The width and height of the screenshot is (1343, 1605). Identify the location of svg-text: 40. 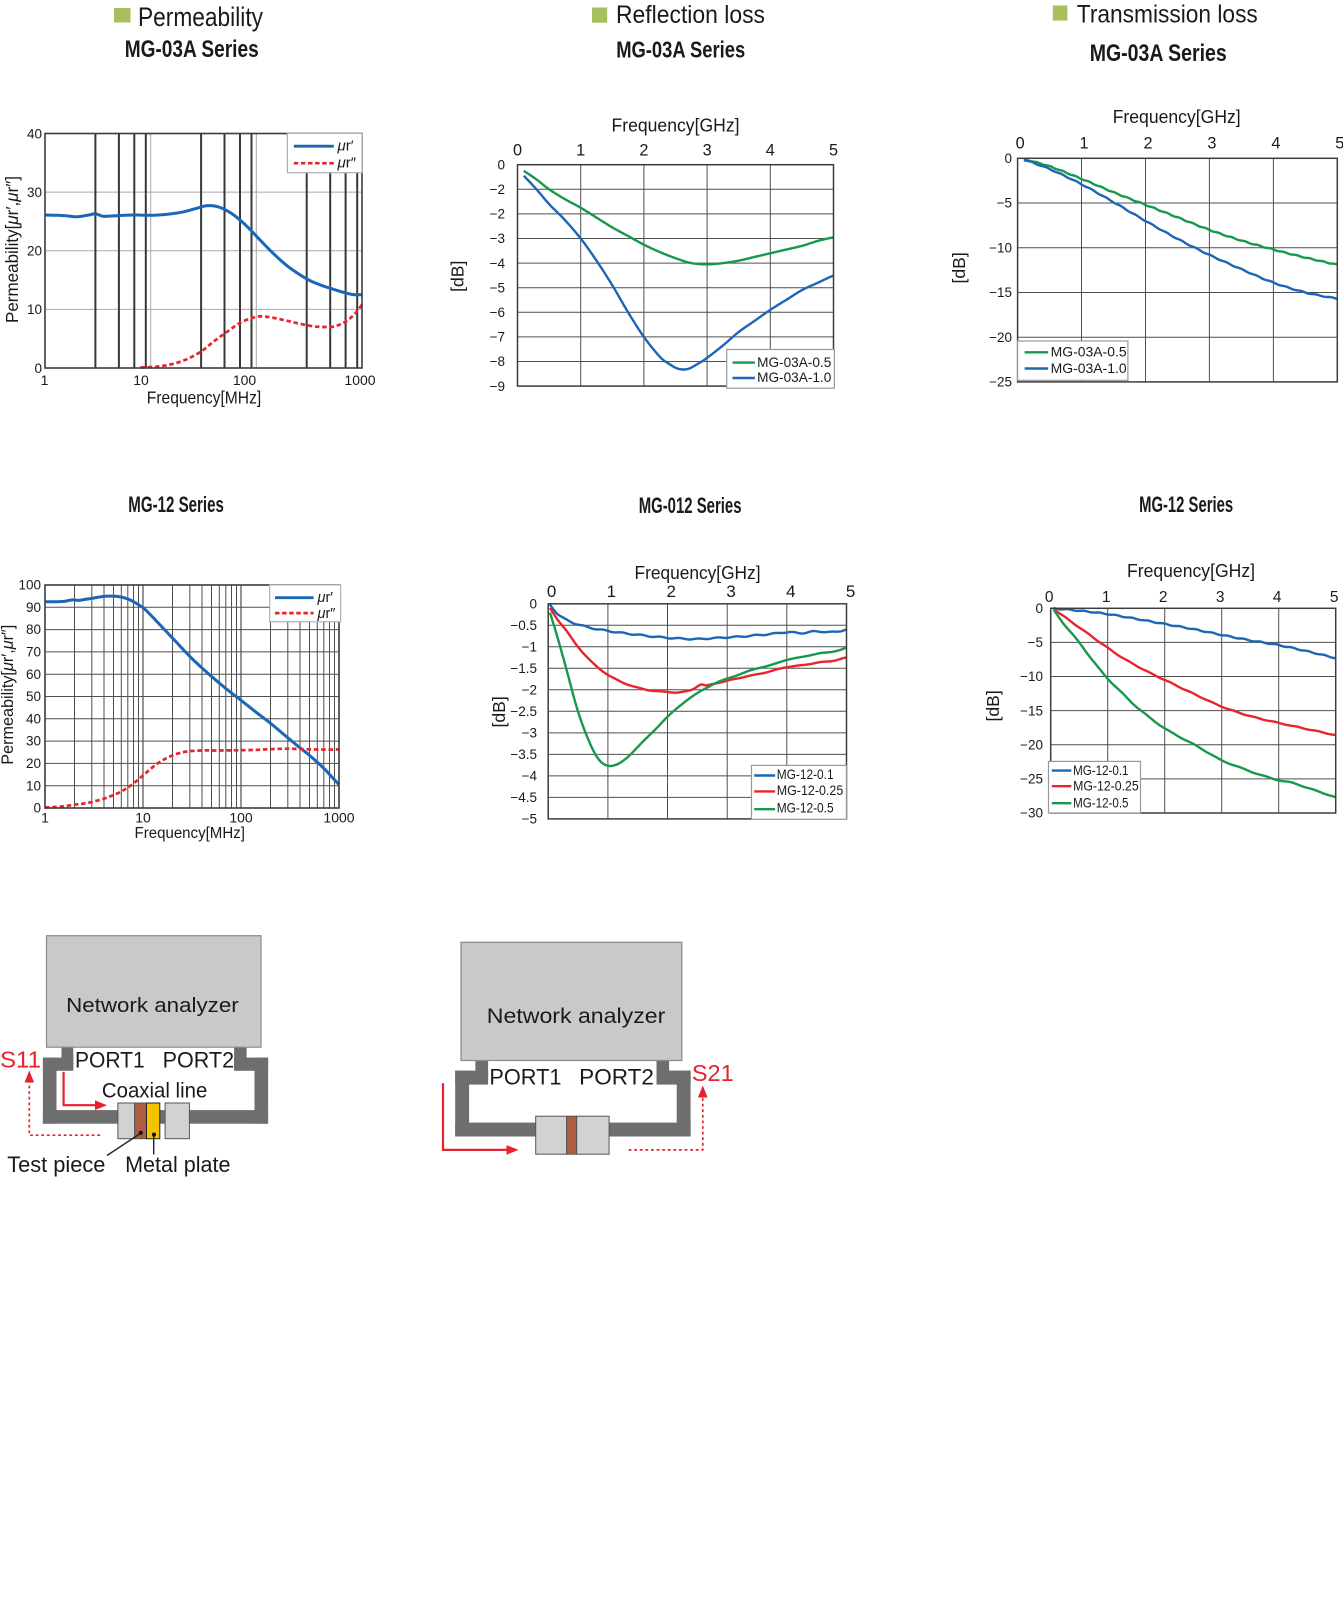
(33, 718).